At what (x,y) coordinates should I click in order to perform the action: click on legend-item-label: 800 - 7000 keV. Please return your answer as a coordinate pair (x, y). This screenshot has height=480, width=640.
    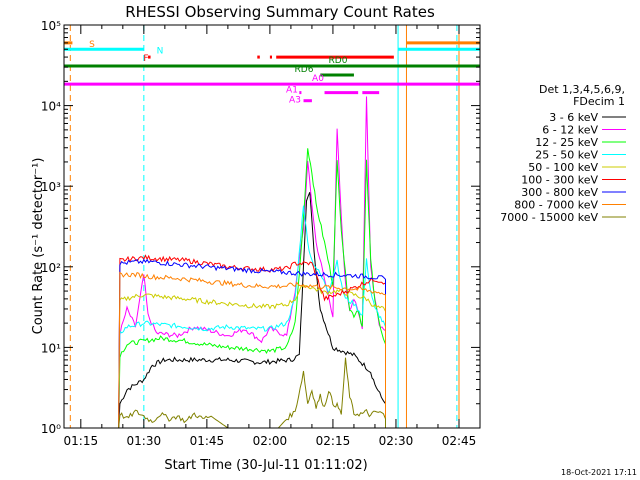
    Looking at the image, I should click on (556, 205).